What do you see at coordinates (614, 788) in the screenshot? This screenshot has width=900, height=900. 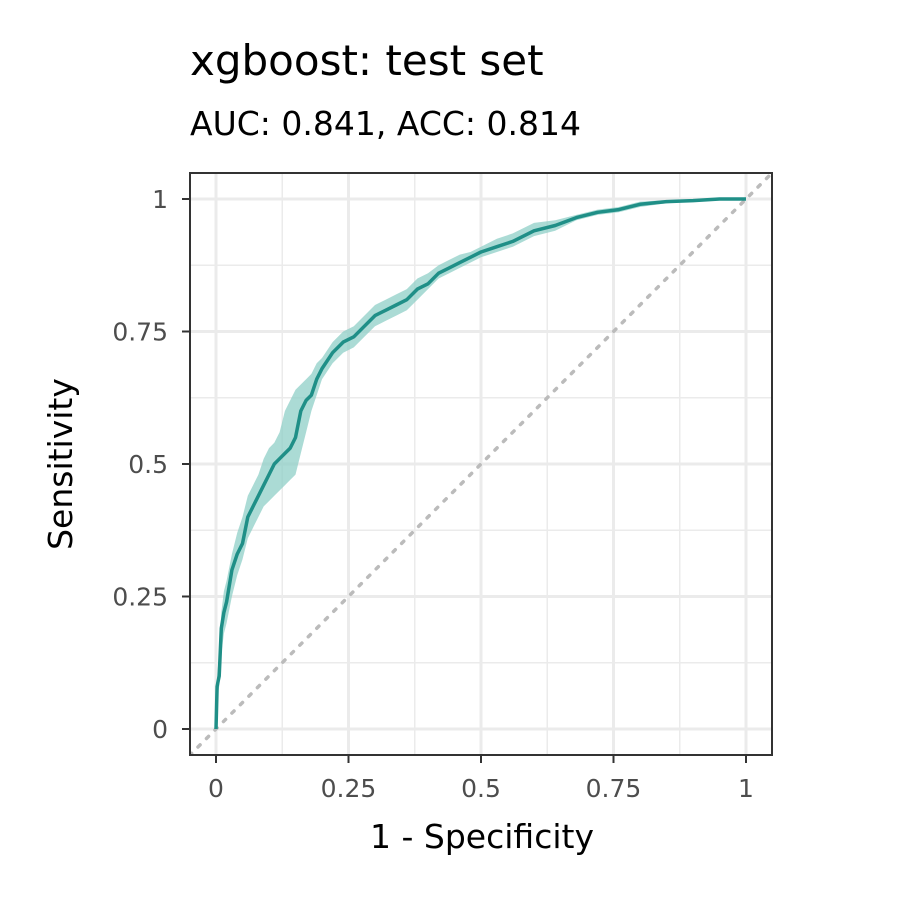 I see `x-tick-label: 0.75` at bounding box center [614, 788].